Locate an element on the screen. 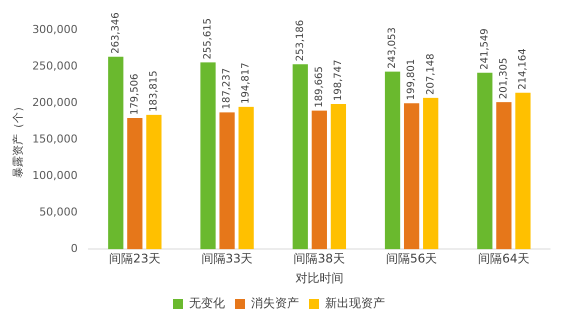  y-tick-label: 100,000 is located at coordinates (55, 175).